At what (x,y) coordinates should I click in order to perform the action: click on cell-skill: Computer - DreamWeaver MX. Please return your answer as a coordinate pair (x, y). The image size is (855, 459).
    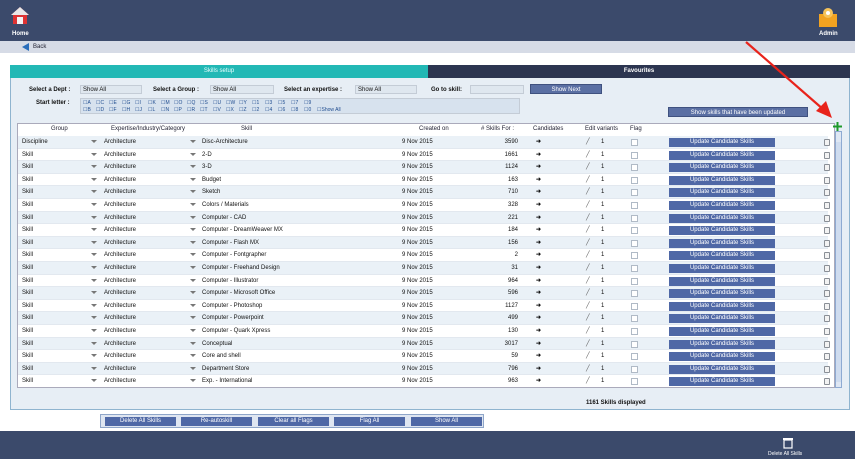
    Looking at the image, I should click on (242, 230).